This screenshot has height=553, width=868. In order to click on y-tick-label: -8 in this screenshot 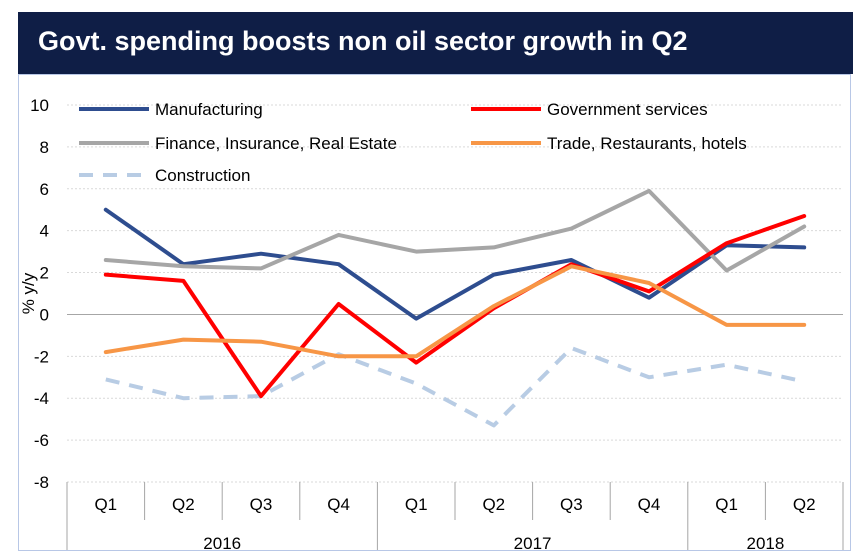, I will do `click(41, 482)`.